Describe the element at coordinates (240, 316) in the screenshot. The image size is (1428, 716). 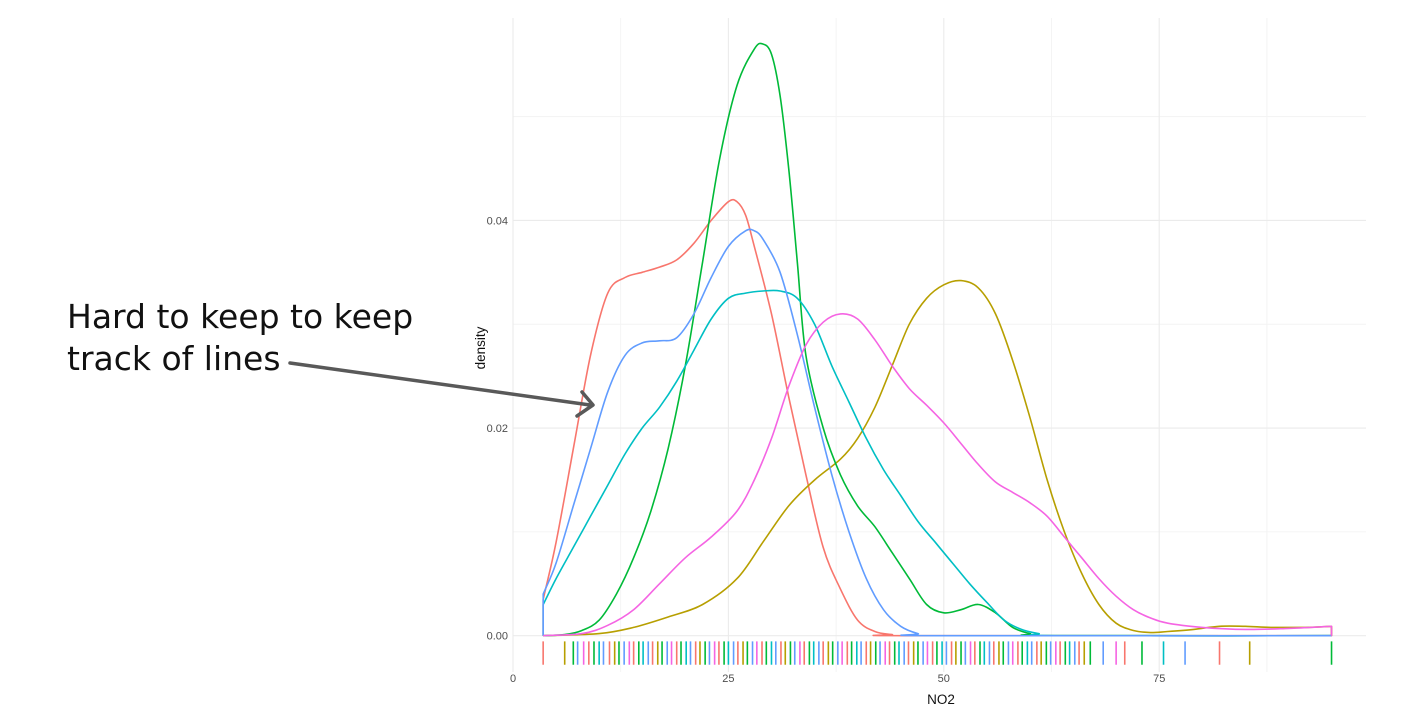
I see `annotation-line-1: Hard to keep to keep` at that location.